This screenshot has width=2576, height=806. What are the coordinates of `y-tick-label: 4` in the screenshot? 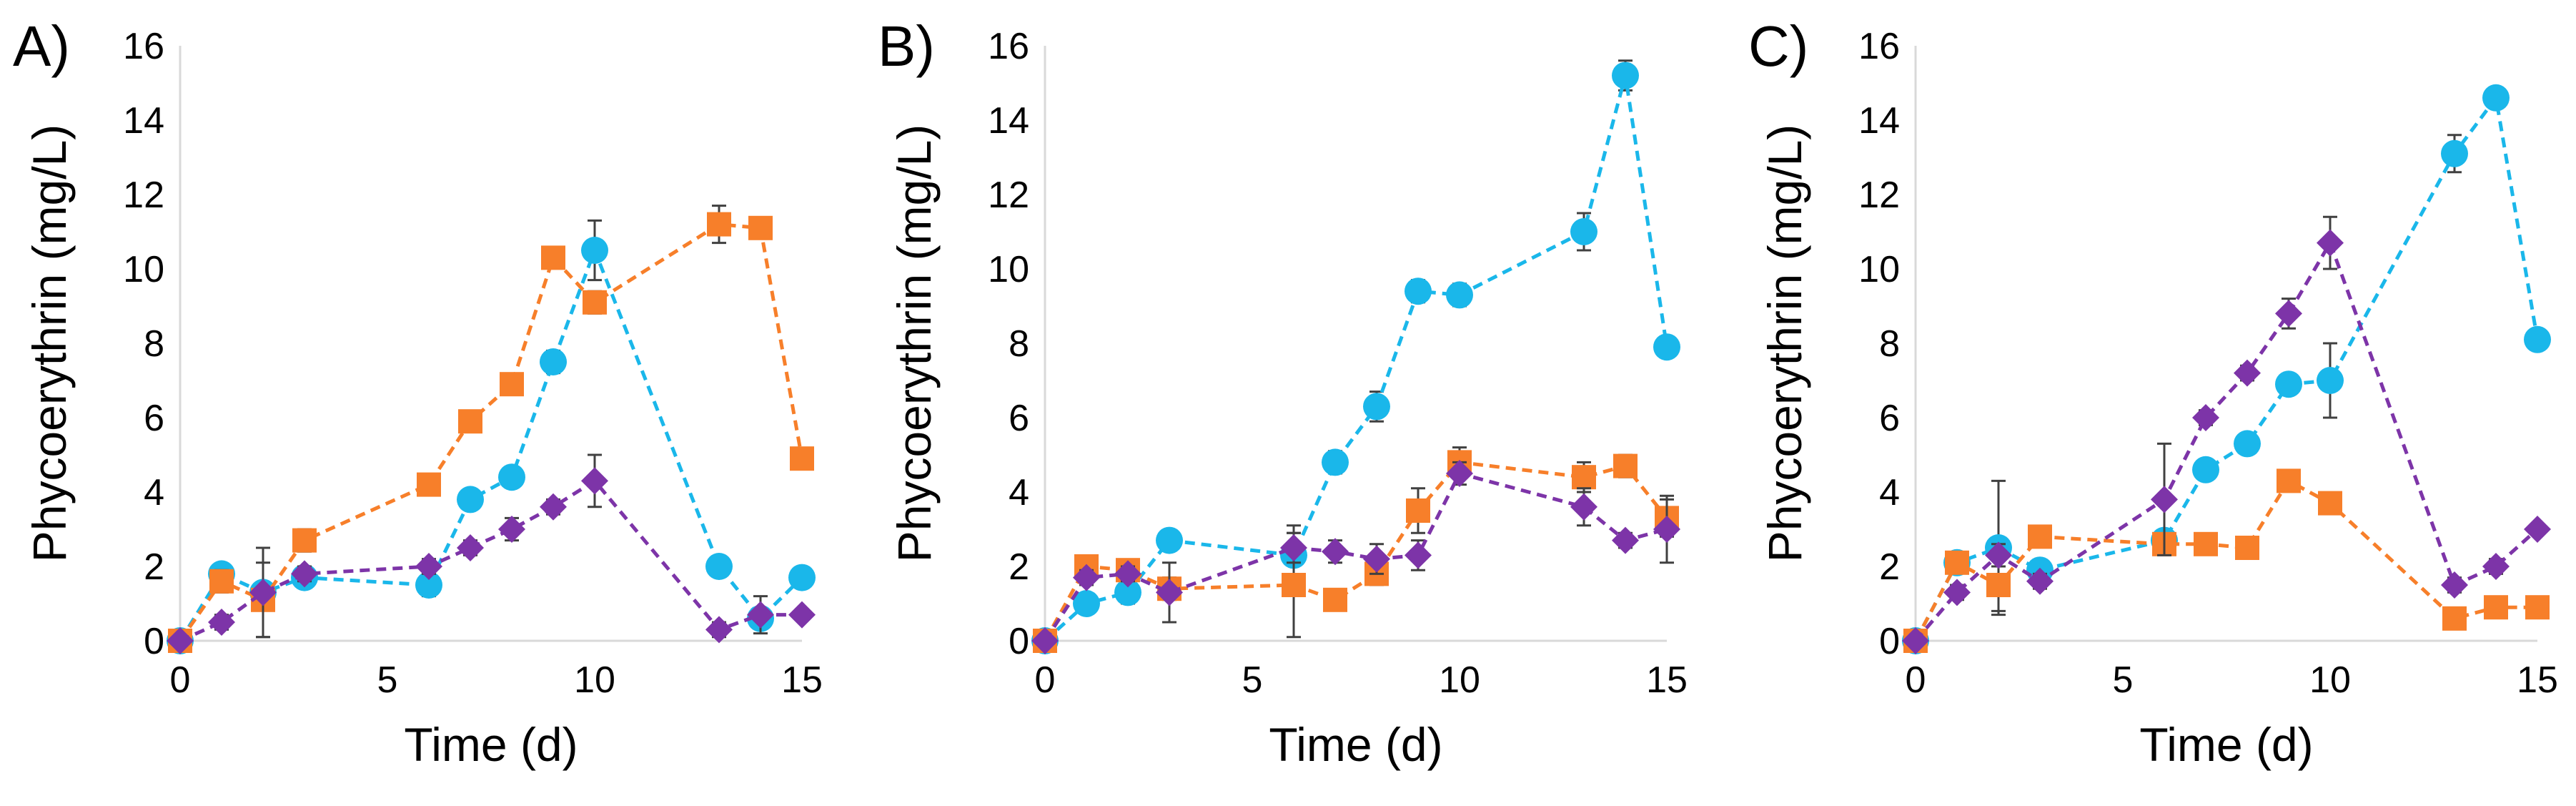 It's located at (1889, 492).